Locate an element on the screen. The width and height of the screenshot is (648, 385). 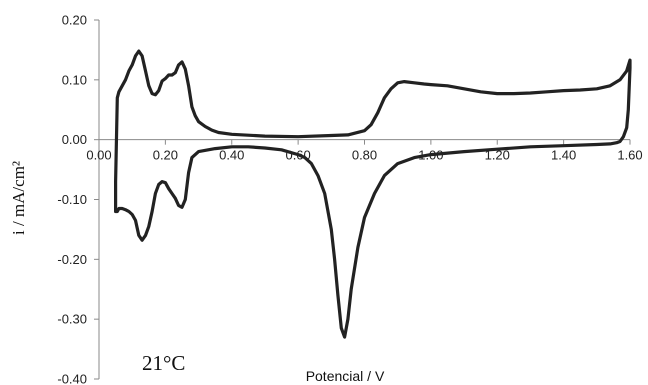
x-tick-label: 0.80 is located at coordinates (364, 155).